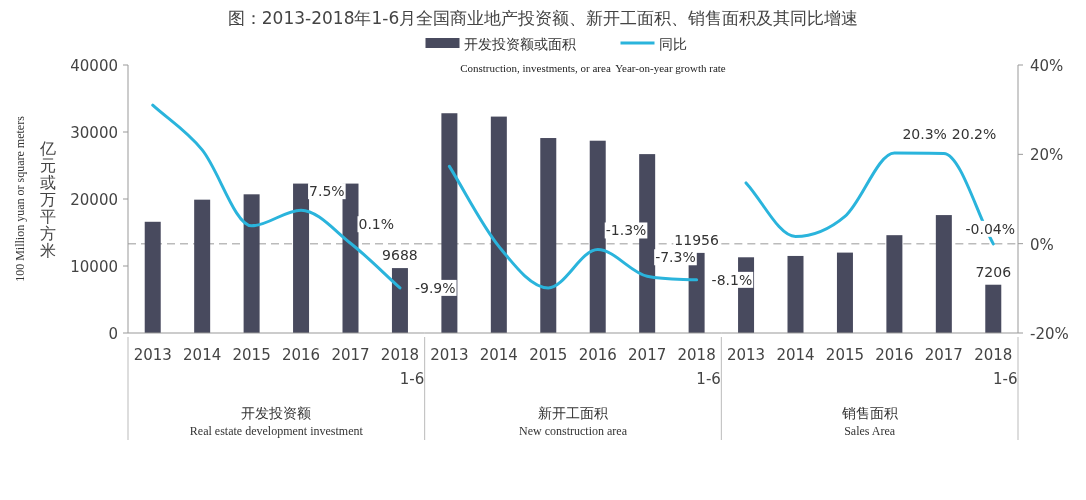 The height and width of the screenshot is (500, 1086). Describe the element at coordinates (1047, 66) in the screenshot. I see `y2-tick-label: 40%` at that location.